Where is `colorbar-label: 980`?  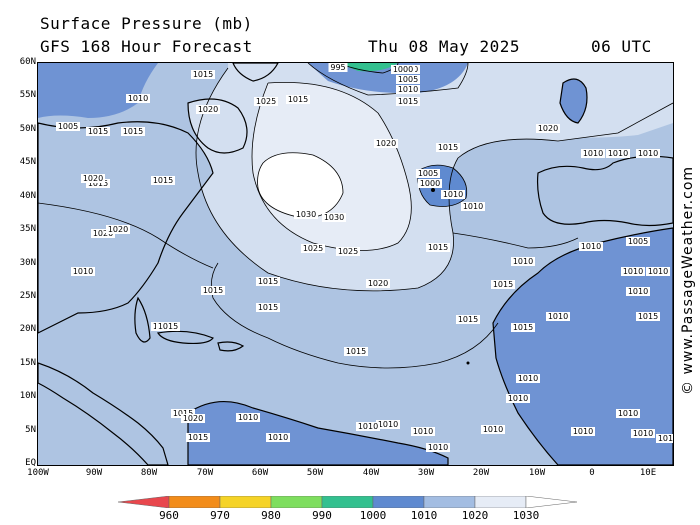
colorbar-label: 980 is located at coordinates (271, 515).